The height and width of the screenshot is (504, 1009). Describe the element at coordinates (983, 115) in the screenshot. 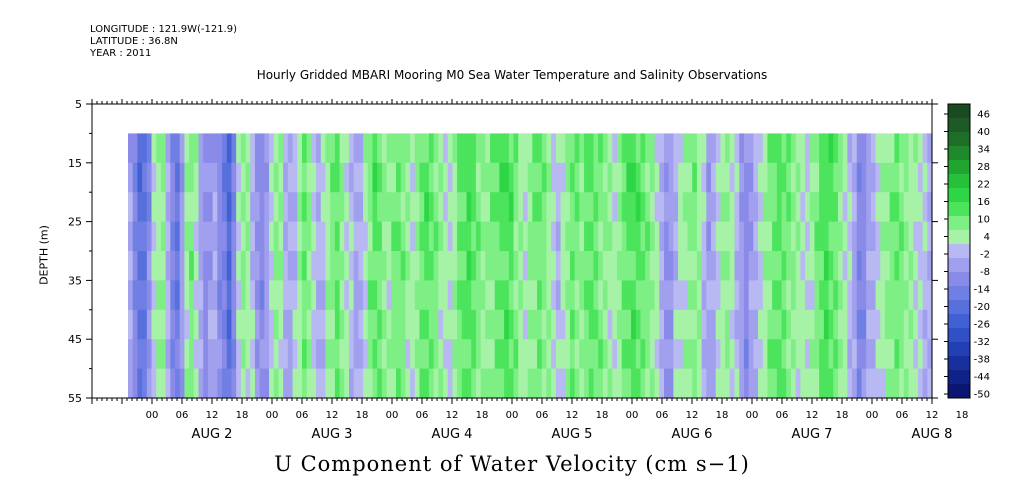

I see `colorbar-label: 46` at that location.